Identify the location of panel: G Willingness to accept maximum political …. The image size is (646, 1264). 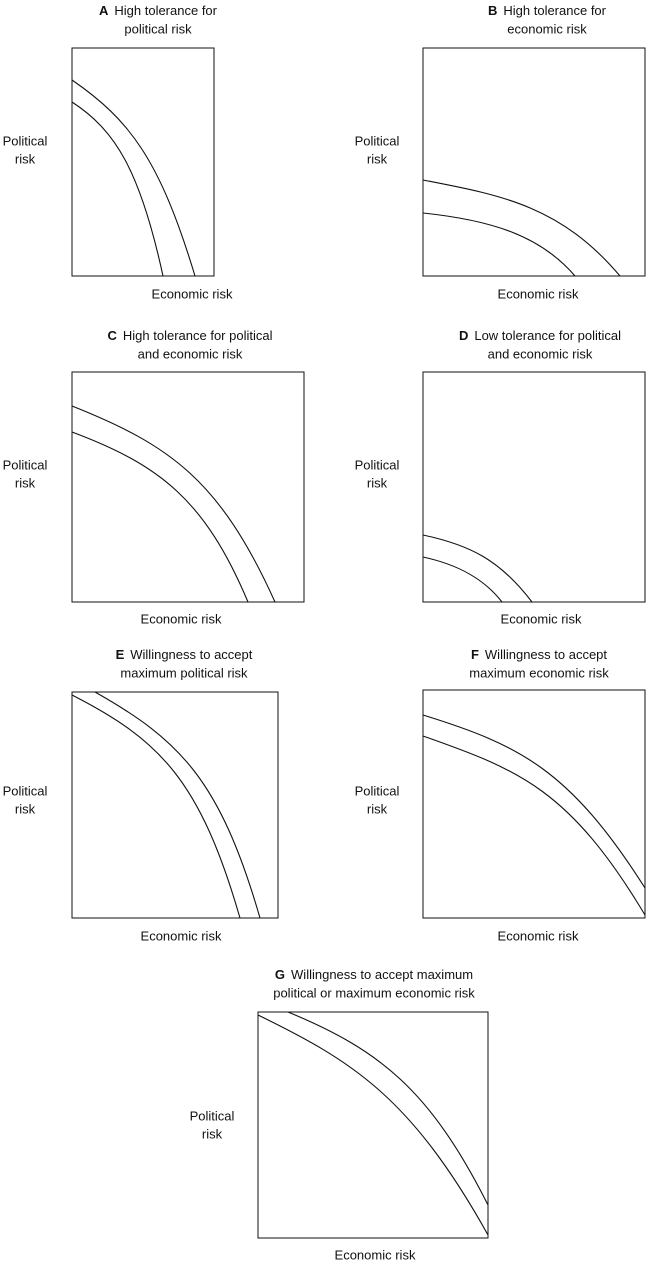
(339, 1114).